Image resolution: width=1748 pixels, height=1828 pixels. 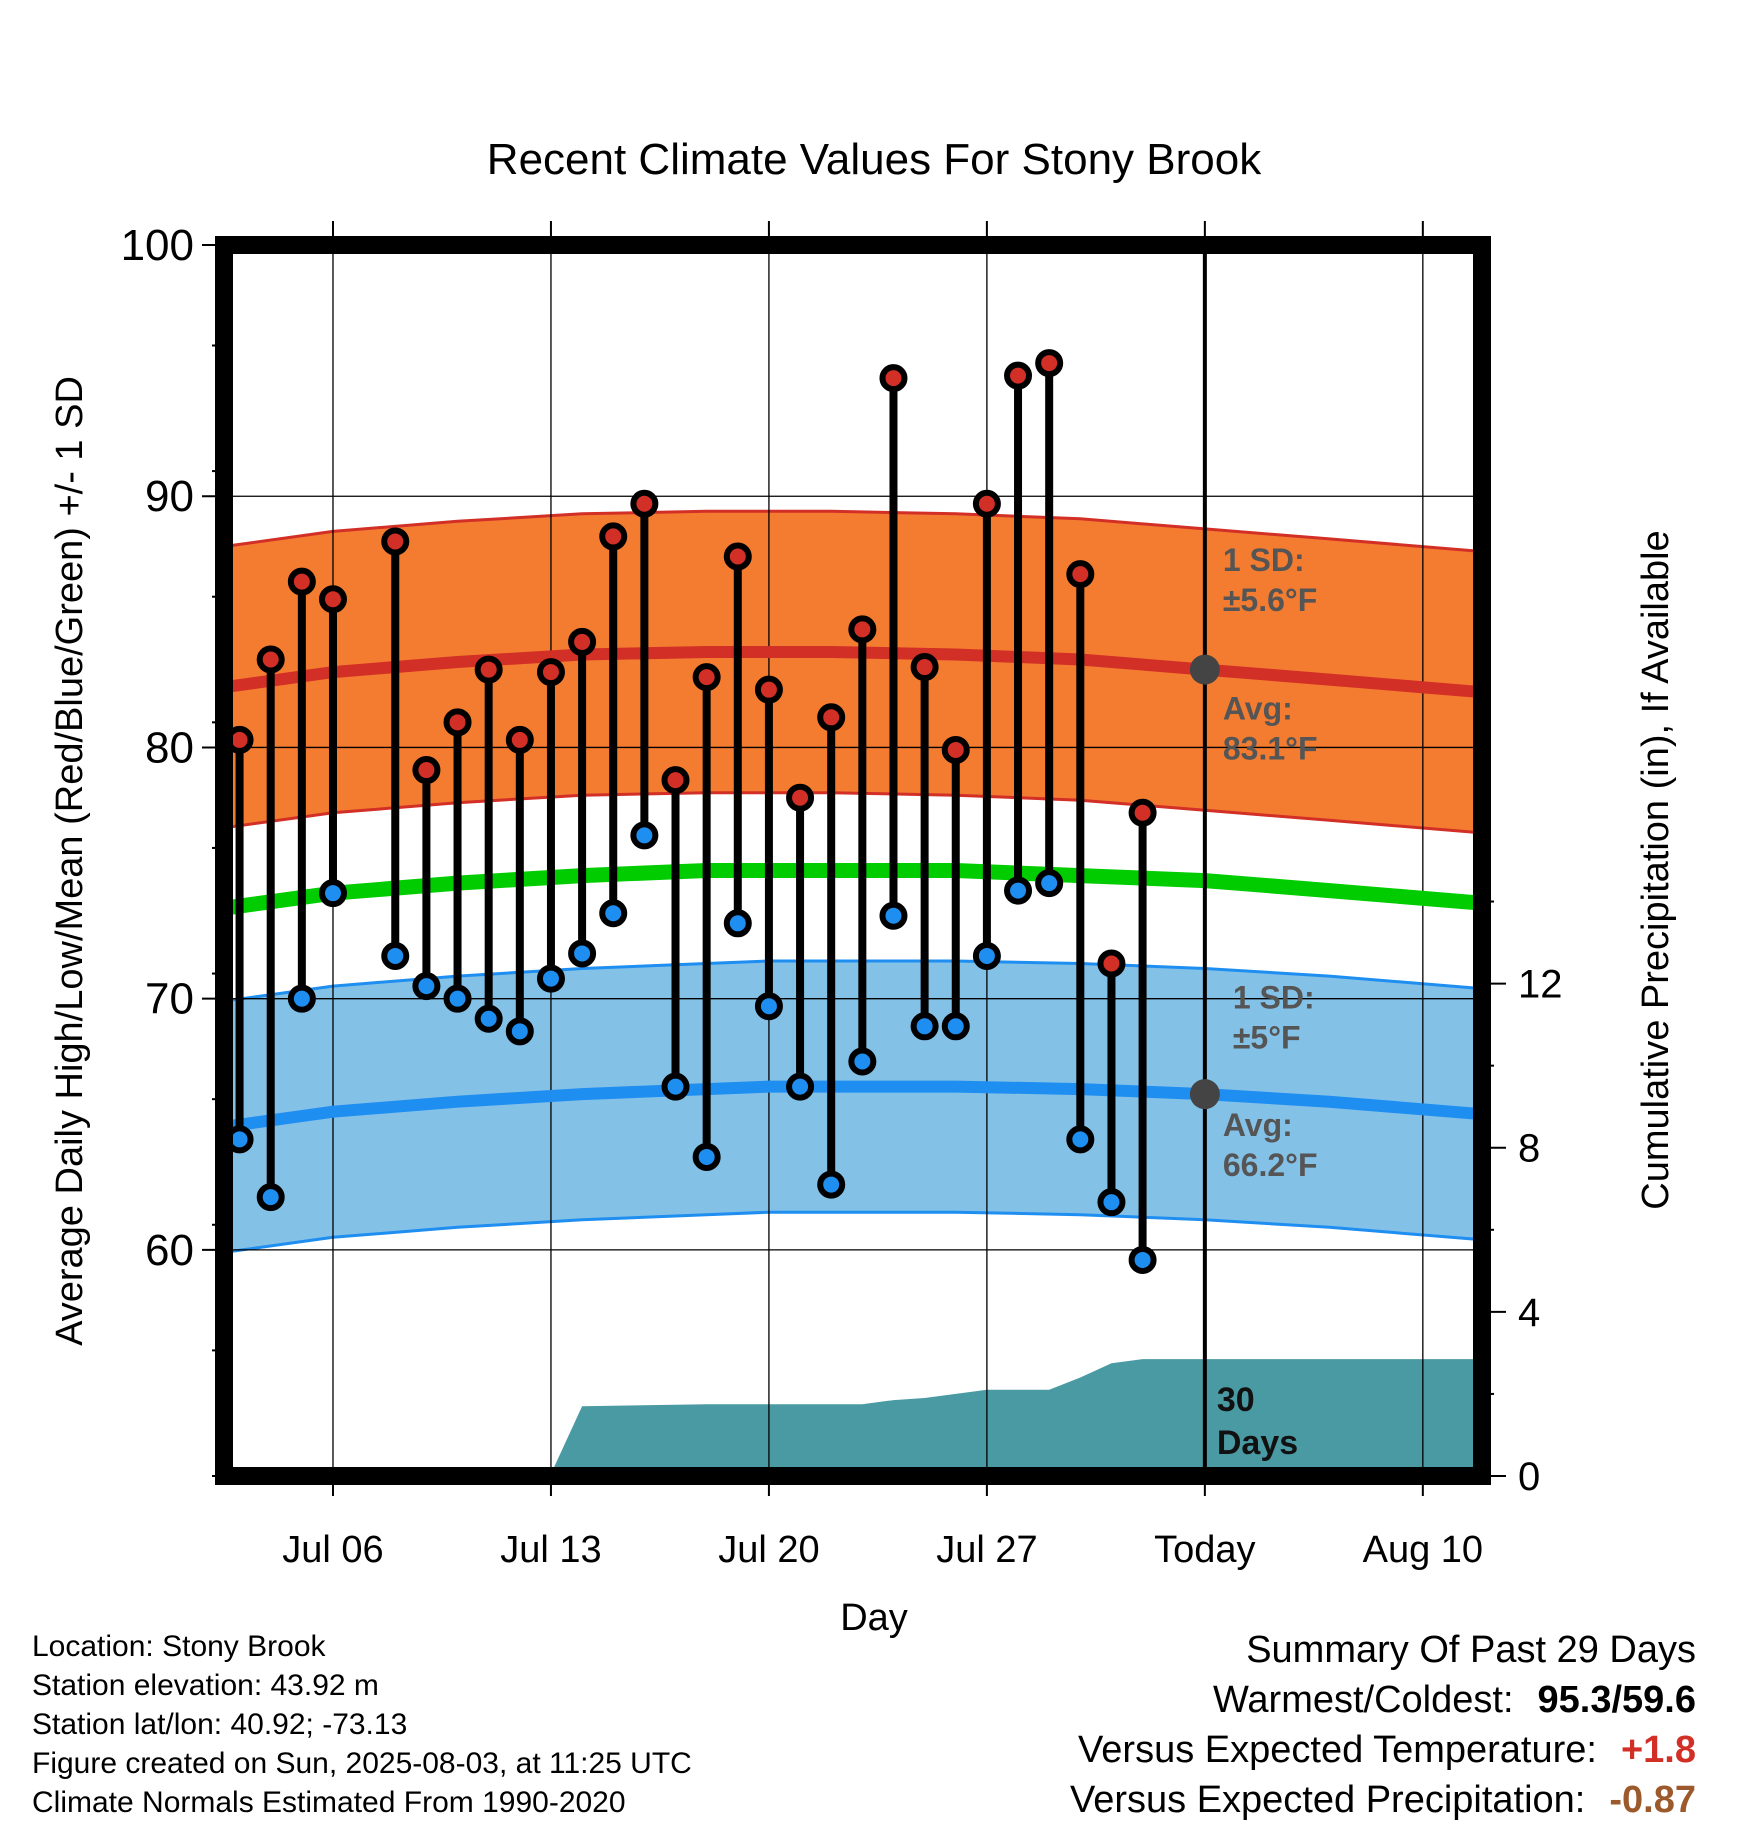 I want to click on precip-area, so click(x=853, y=1417).